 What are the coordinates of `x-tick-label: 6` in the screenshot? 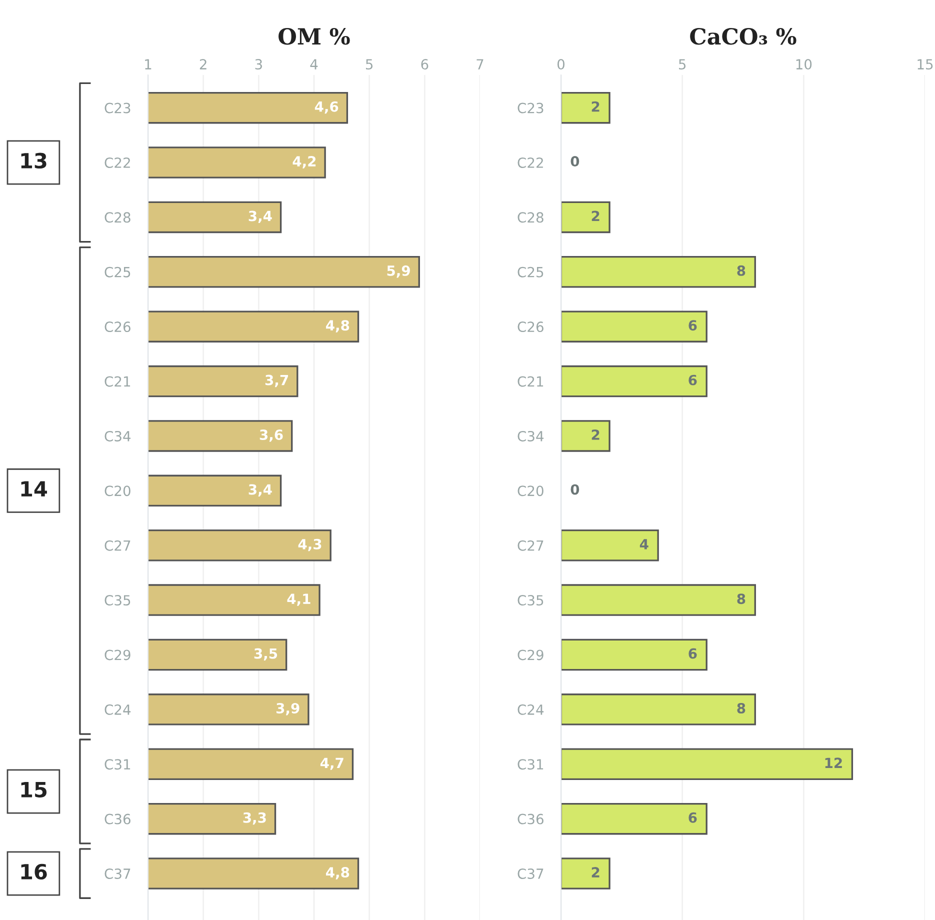 It's located at (424, 64).